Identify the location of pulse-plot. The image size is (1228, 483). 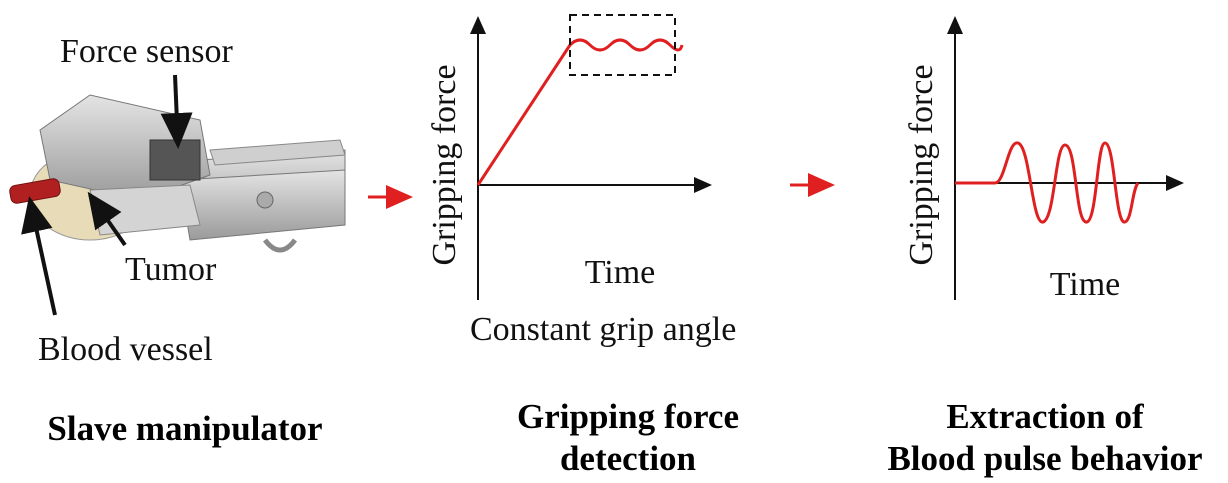
(1065, 158).